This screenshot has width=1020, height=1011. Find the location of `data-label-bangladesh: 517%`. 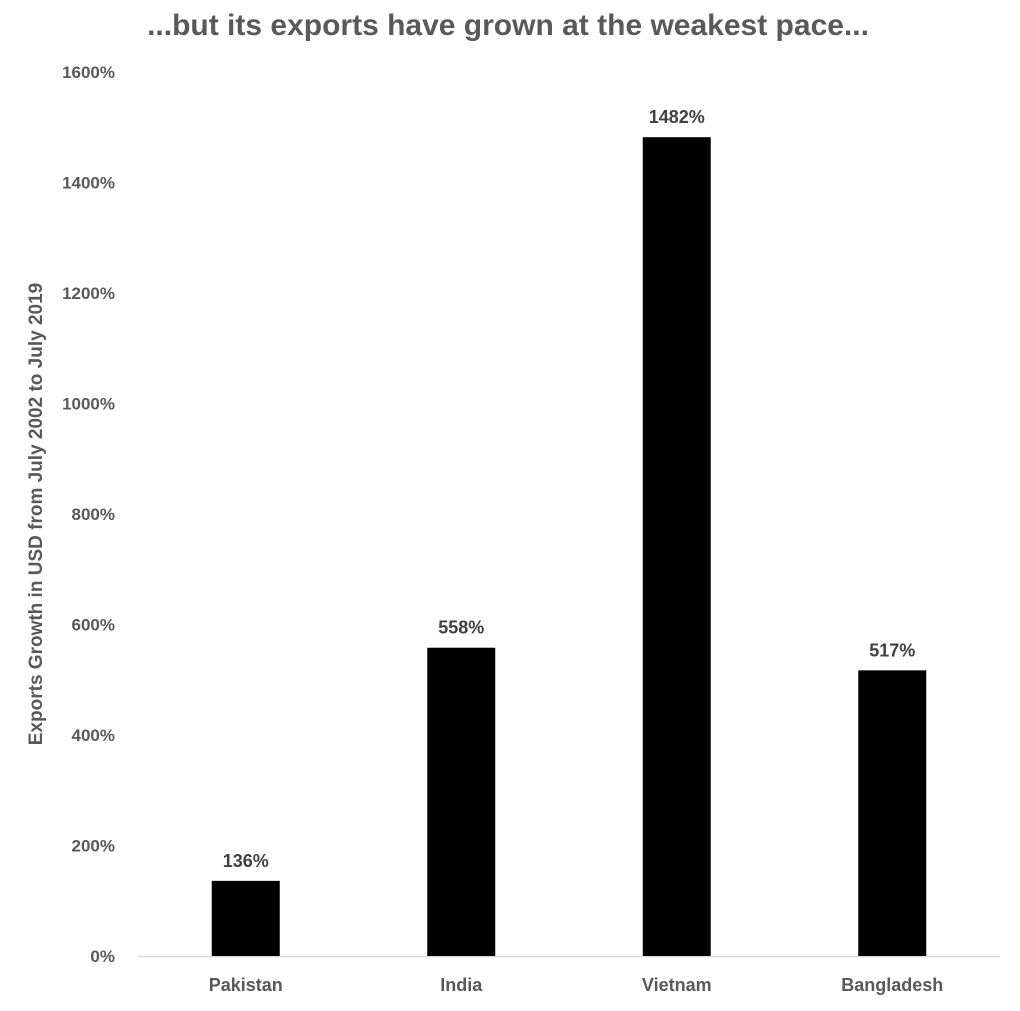

data-label-bangladesh: 517% is located at coordinates (892, 650).